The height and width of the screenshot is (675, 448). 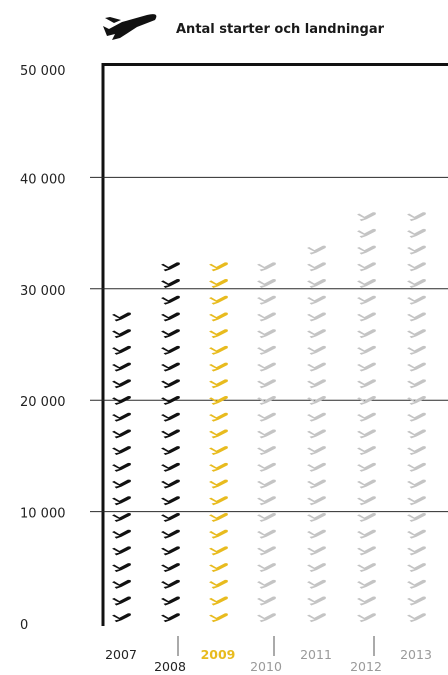 What do you see at coordinates (366, 666) in the screenshot?
I see `x-tick-label: 2012` at bounding box center [366, 666].